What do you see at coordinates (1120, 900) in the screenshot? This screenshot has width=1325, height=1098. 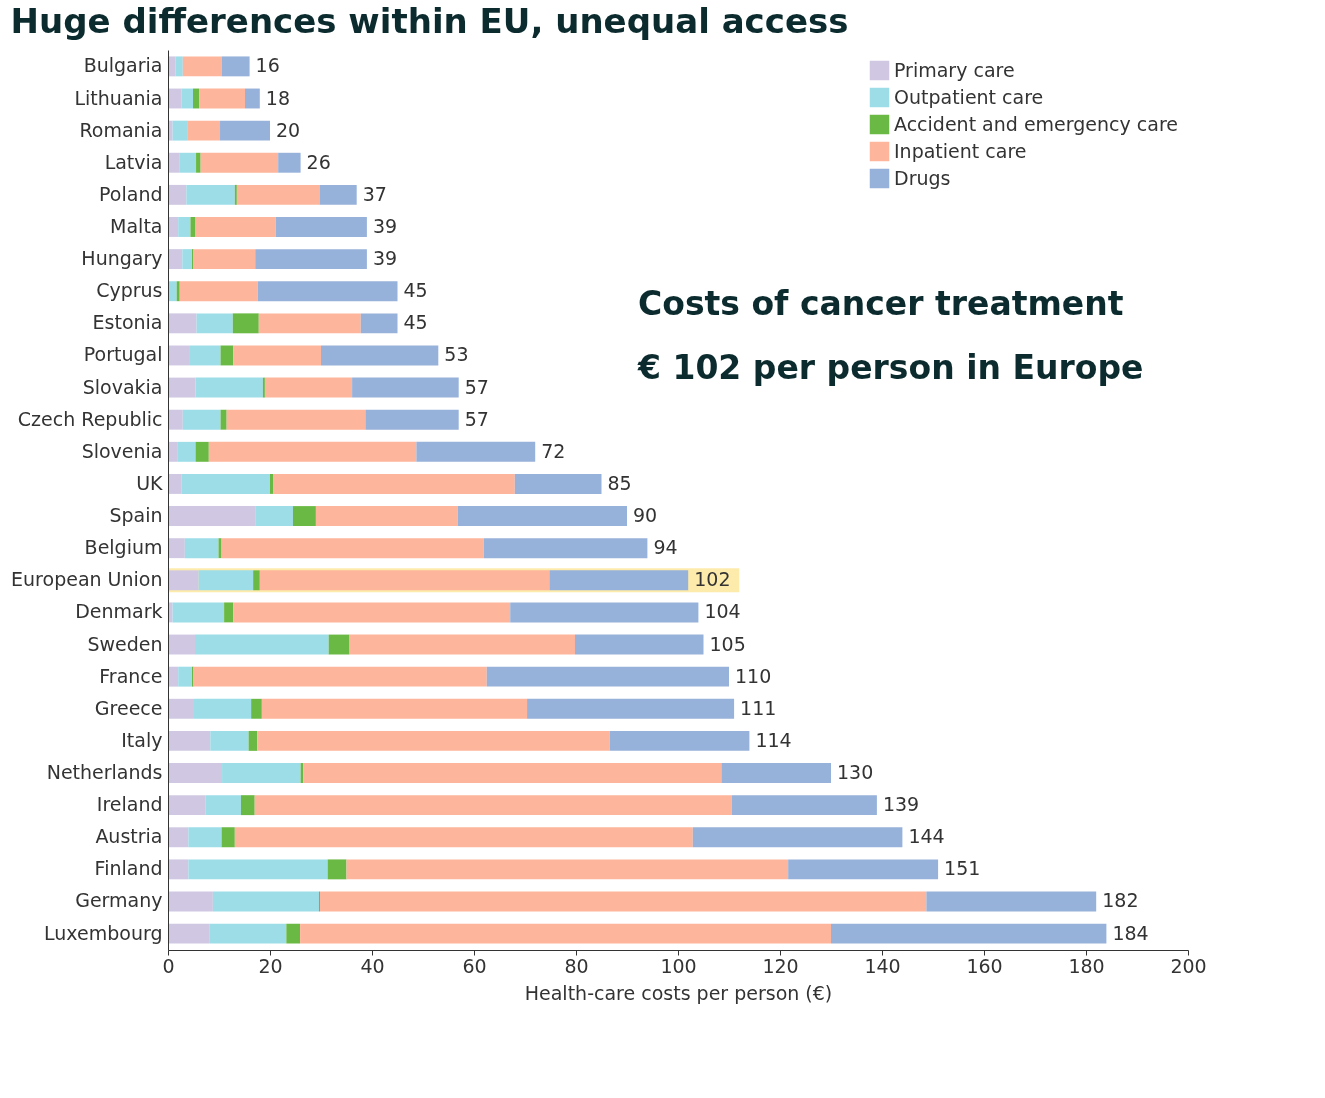 I see `total-label: 182` at bounding box center [1120, 900].